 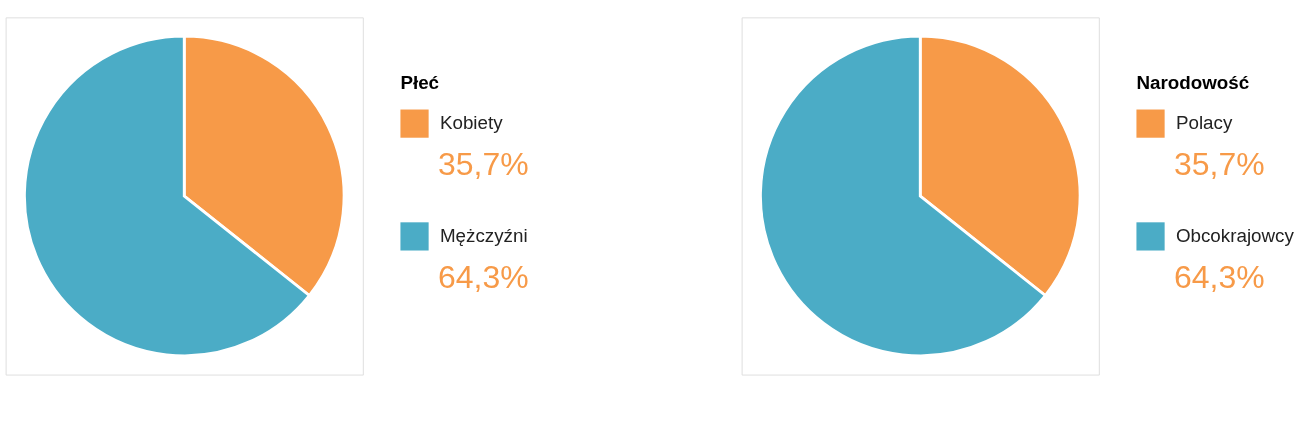 I want to click on legend-label: Kobiety, so click(x=471, y=123).